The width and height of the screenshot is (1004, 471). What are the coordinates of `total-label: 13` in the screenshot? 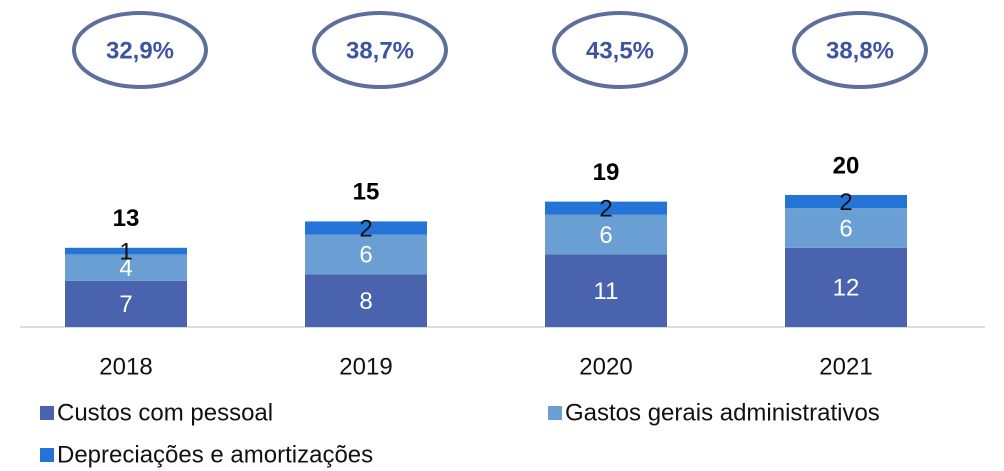 It's located at (126, 218).